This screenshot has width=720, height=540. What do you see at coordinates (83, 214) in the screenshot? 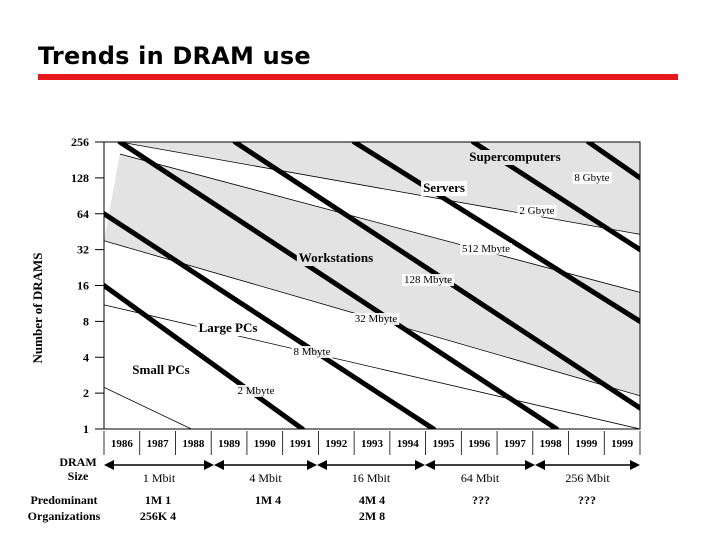
I see `y-axis-tick-label: 64` at bounding box center [83, 214].